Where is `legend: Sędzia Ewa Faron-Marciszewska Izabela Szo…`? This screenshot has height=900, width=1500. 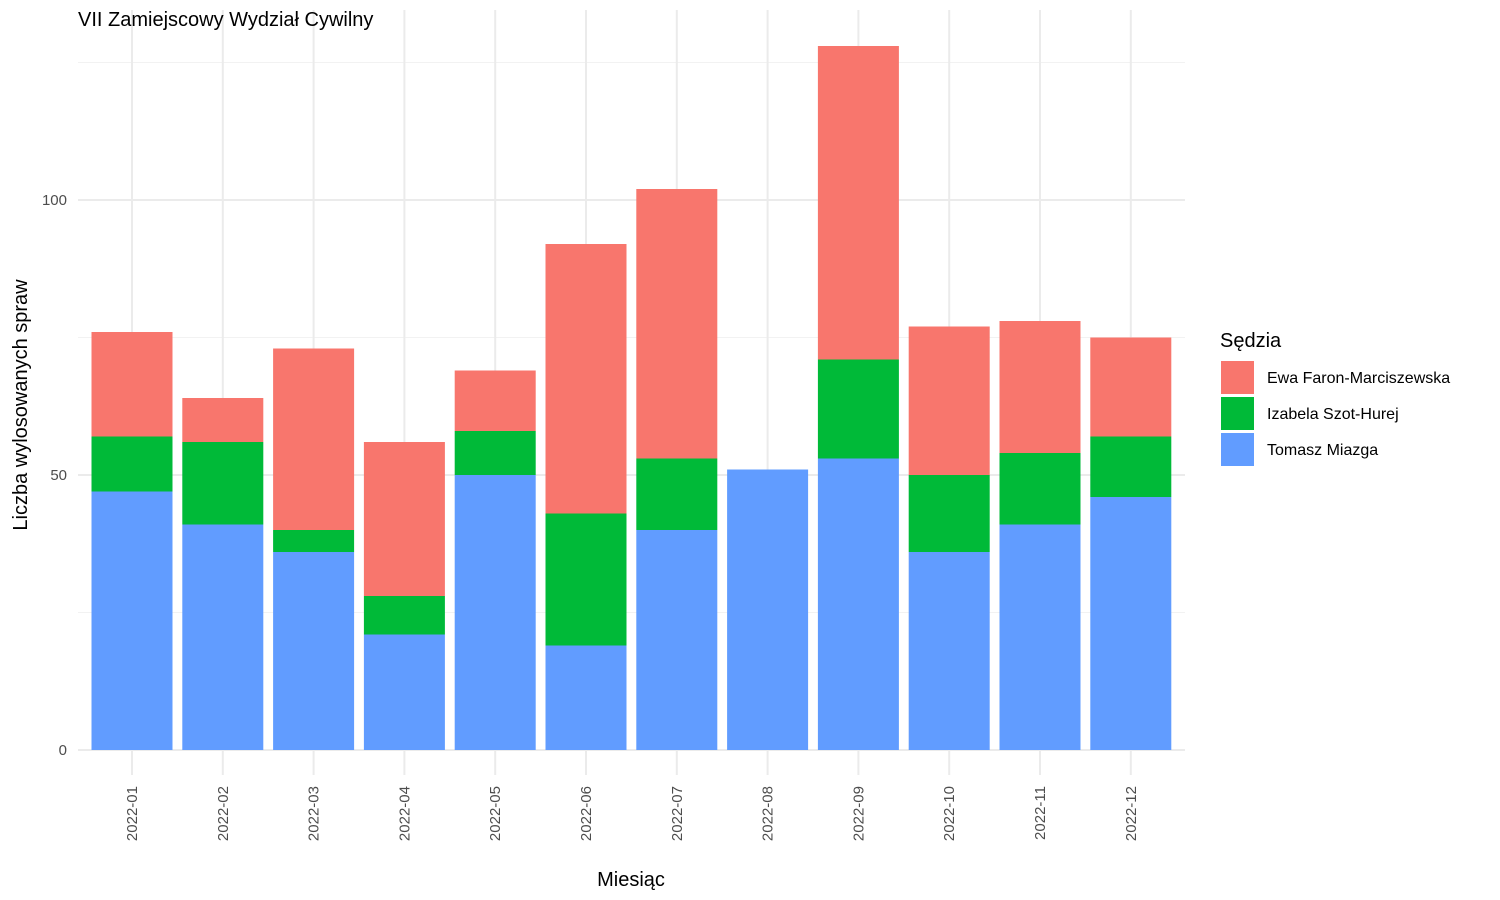
legend: Sędzia Ewa Faron-Marciszewska Izabela Szo… is located at coordinates (1335, 398).